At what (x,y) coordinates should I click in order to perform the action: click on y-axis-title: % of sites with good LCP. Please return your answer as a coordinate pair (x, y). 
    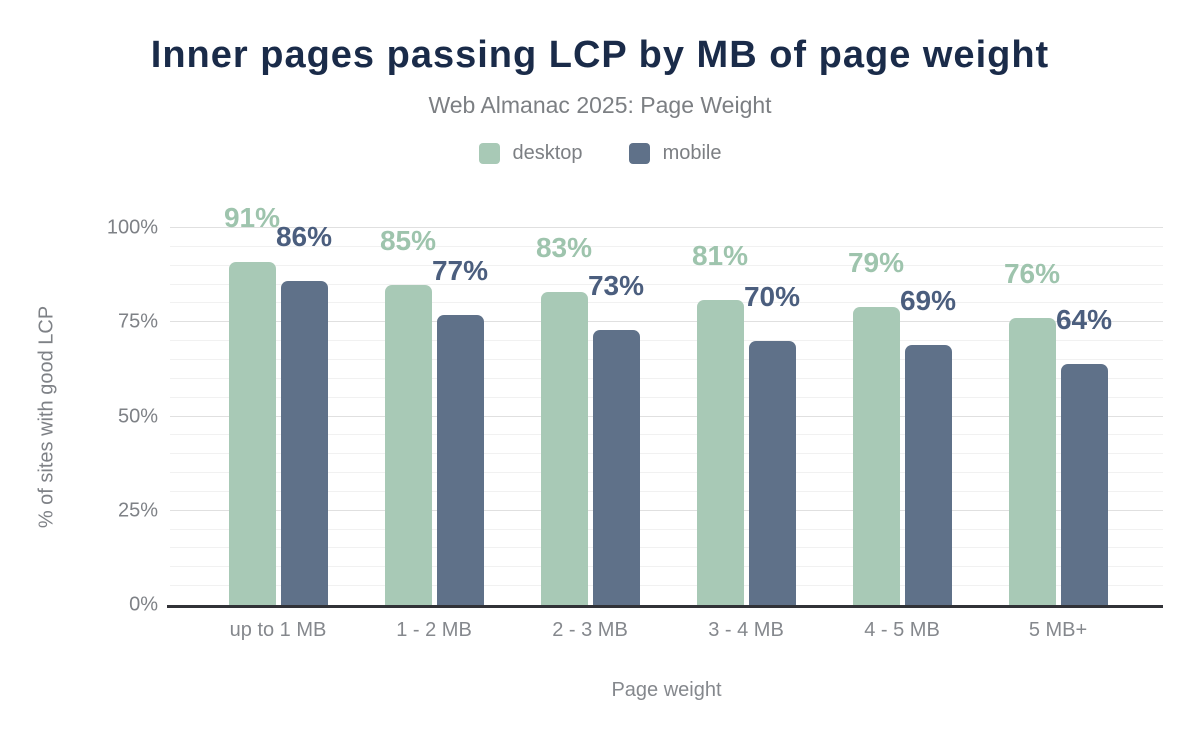
    Looking at the image, I should click on (46, 417).